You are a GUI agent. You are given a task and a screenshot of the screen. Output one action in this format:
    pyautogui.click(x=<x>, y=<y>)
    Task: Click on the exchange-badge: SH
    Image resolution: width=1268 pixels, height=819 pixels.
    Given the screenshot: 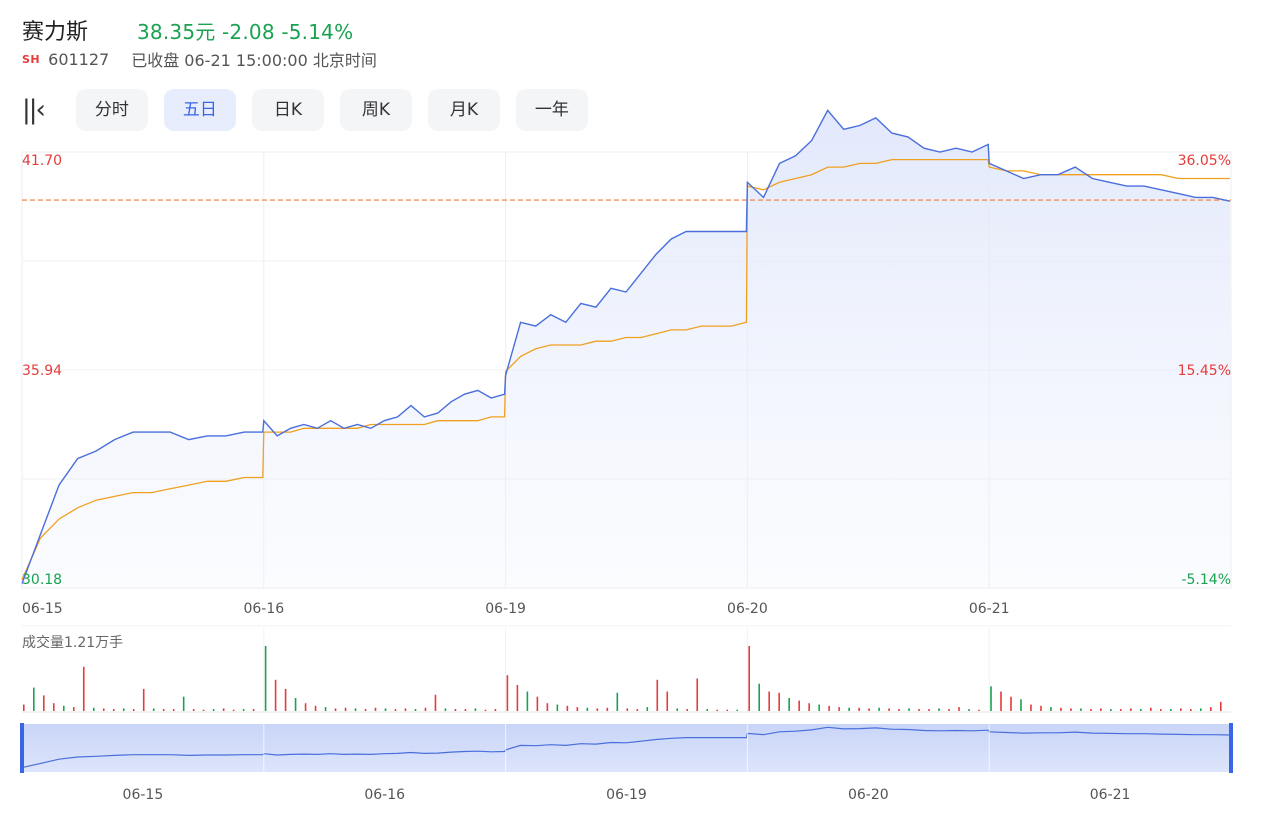 What is the action you would take?
    pyautogui.click(x=31, y=59)
    